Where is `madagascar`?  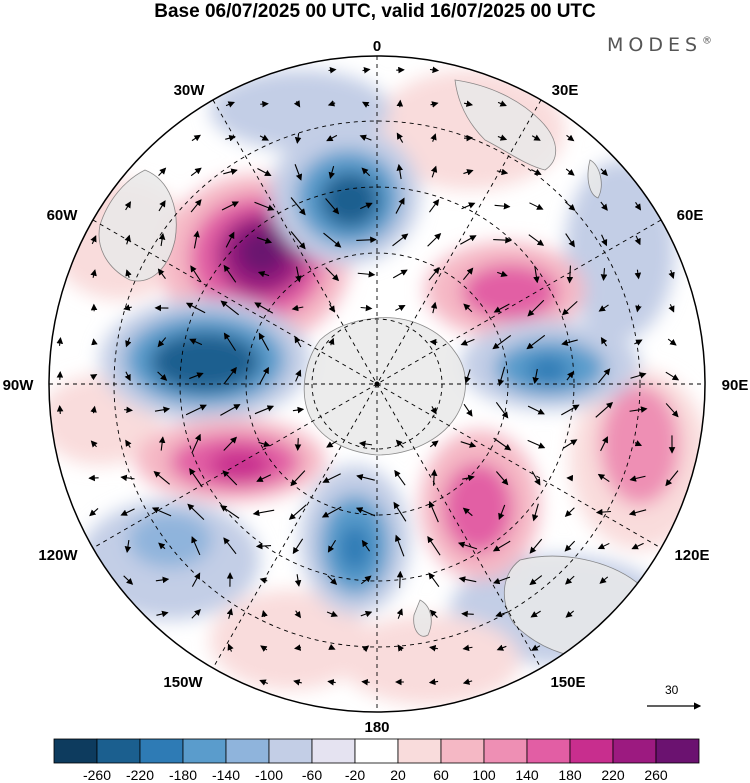
madagascar is located at coordinates (594, 179).